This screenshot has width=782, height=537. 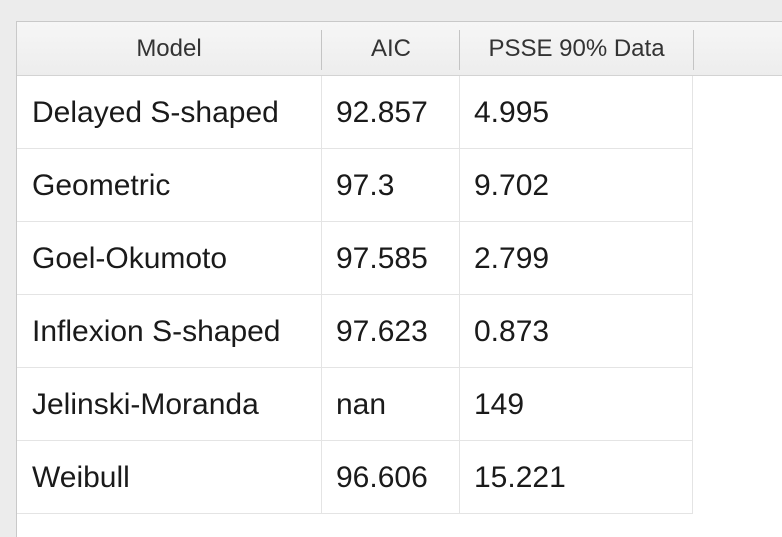 I want to click on table-row: Jelinski-Moranda nan 149, so click(x=355, y=404).